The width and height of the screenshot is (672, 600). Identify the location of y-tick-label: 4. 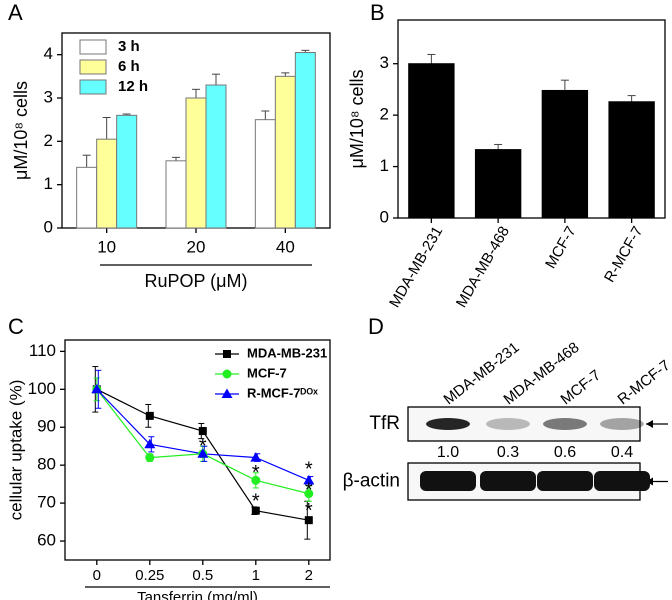
(48, 53).